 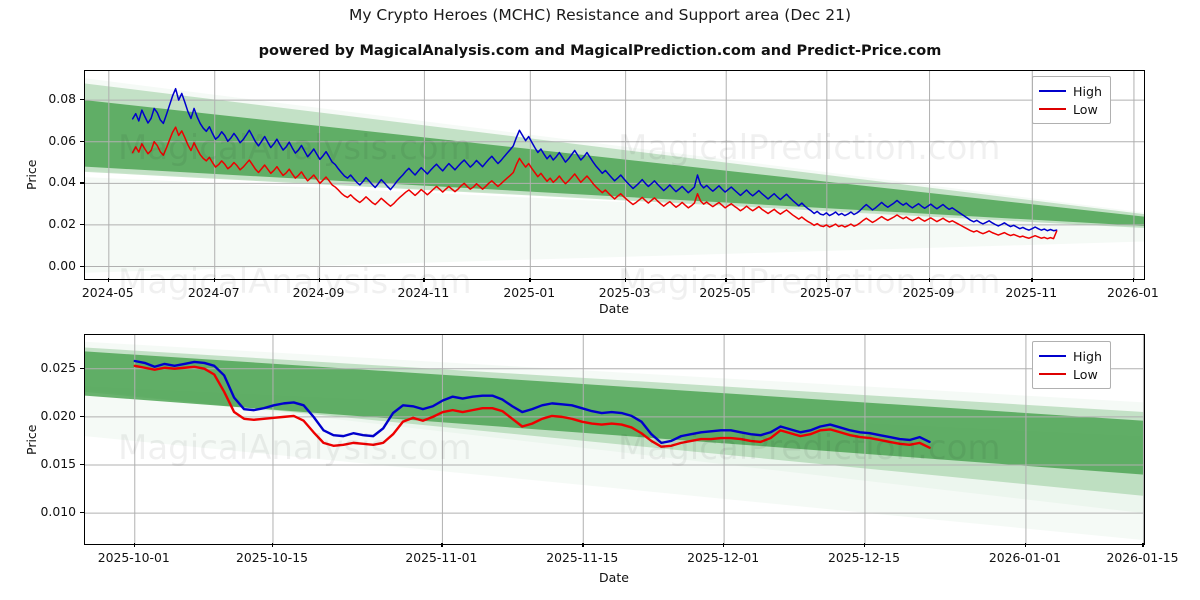 What do you see at coordinates (614, 577) in the screenshot?
I see `zoom-x-axis-label: Date` at bounding box center [614, 577].